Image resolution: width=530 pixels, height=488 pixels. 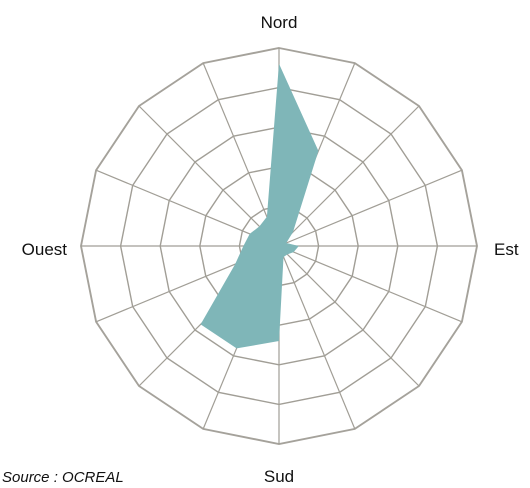 I want to click on spoke-sse, so click(x=317, y=337).